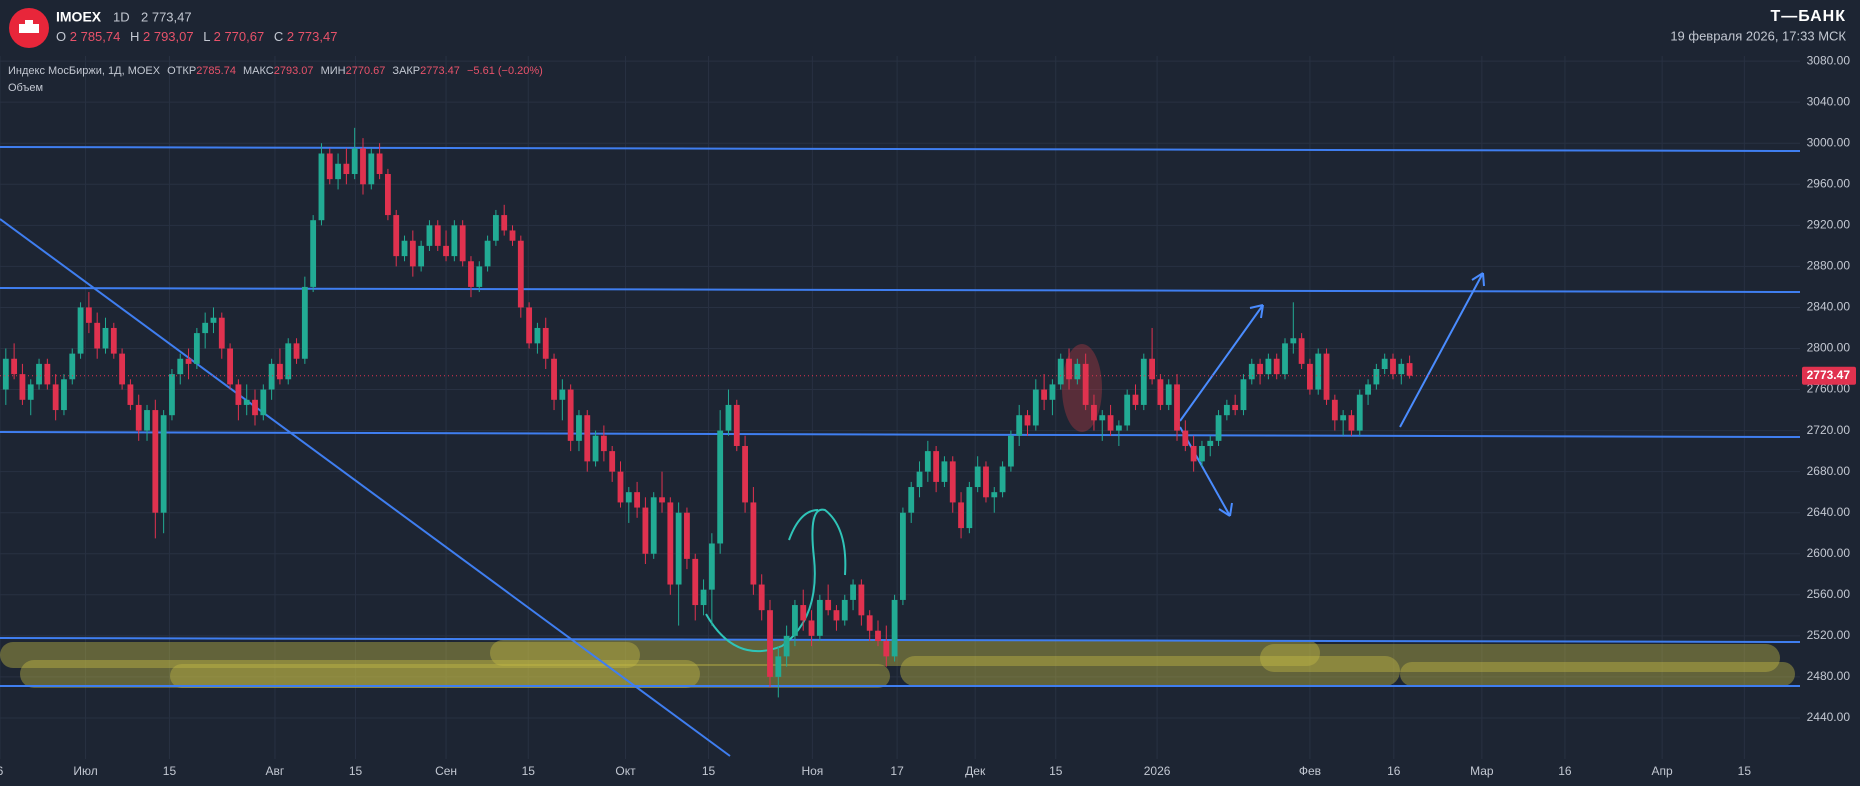 The image size is (1860, 786). I want to click on arrows, so click(1332, 394).